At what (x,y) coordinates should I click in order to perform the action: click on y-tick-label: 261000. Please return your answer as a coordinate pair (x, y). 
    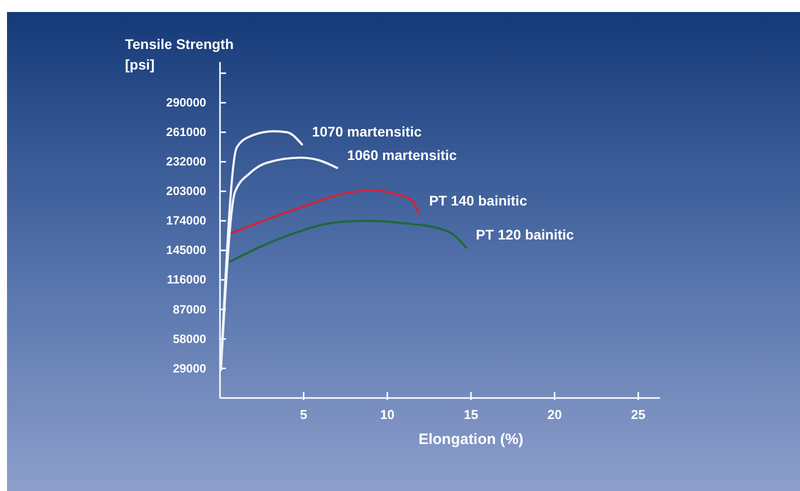
    Looking at the image, I should click on (186, 132).